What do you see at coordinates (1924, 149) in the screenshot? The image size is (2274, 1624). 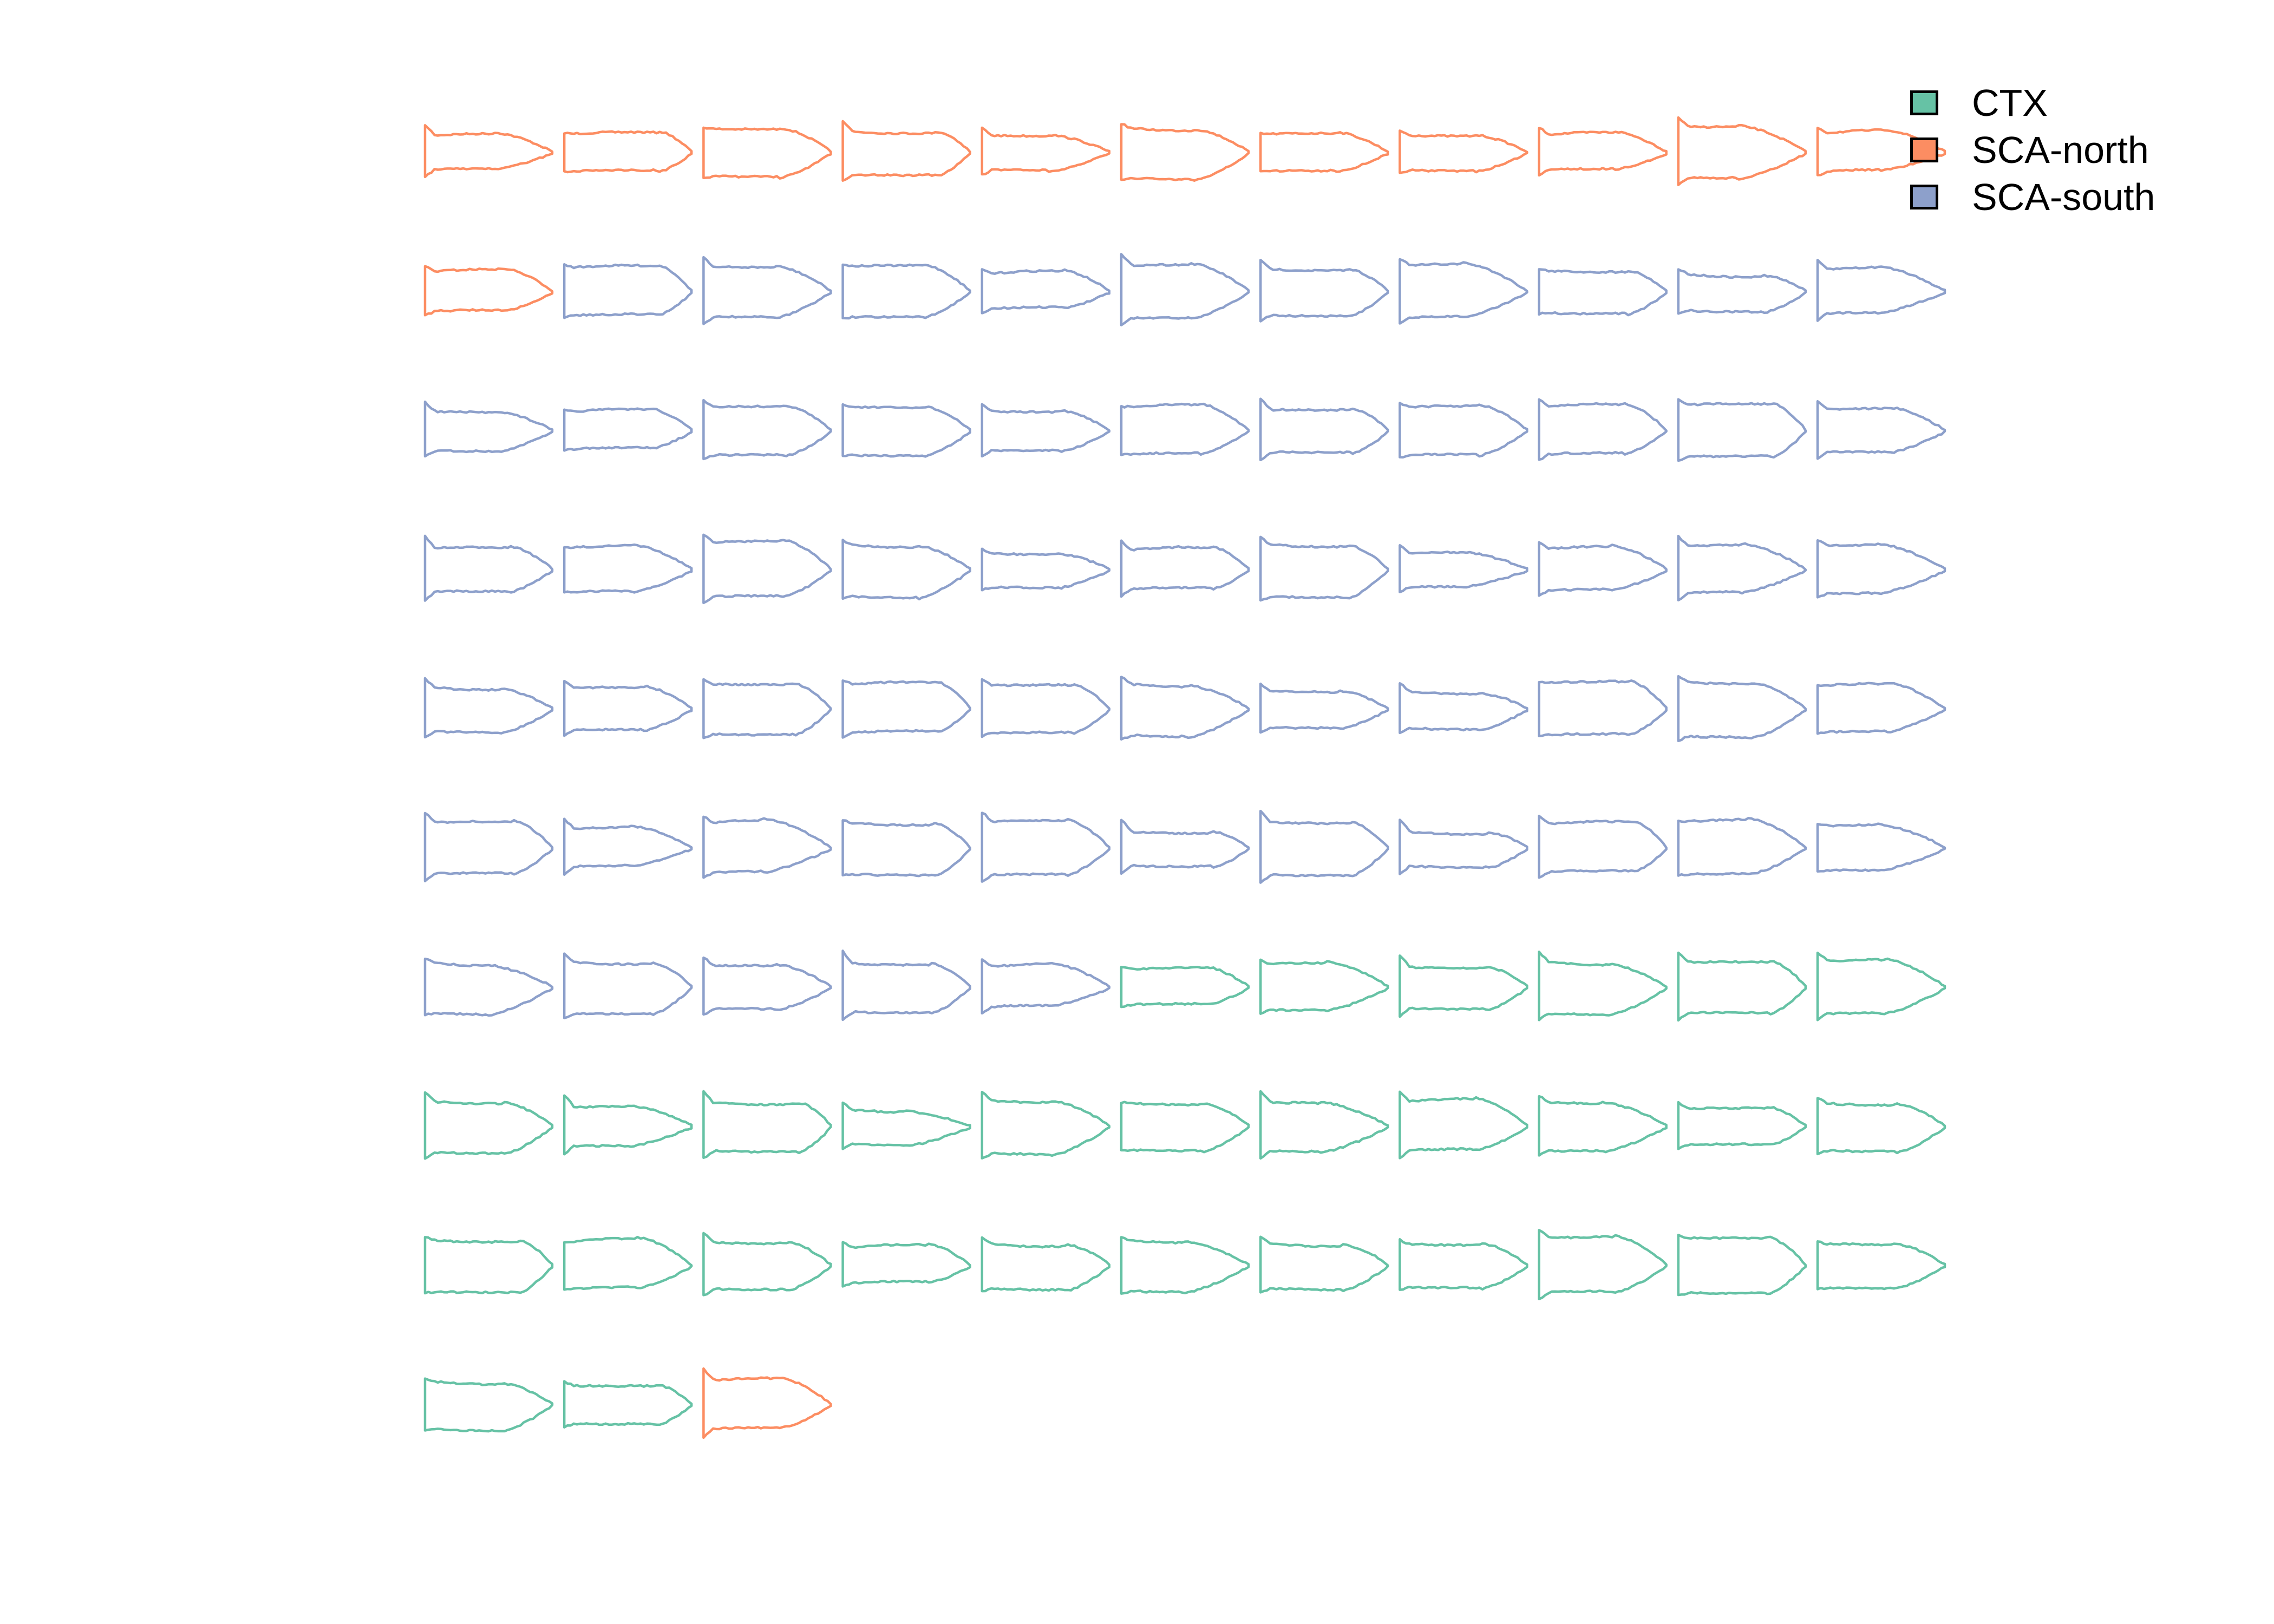 I see `legend-swatch-sca-north` at bounding box center [1924, 149].